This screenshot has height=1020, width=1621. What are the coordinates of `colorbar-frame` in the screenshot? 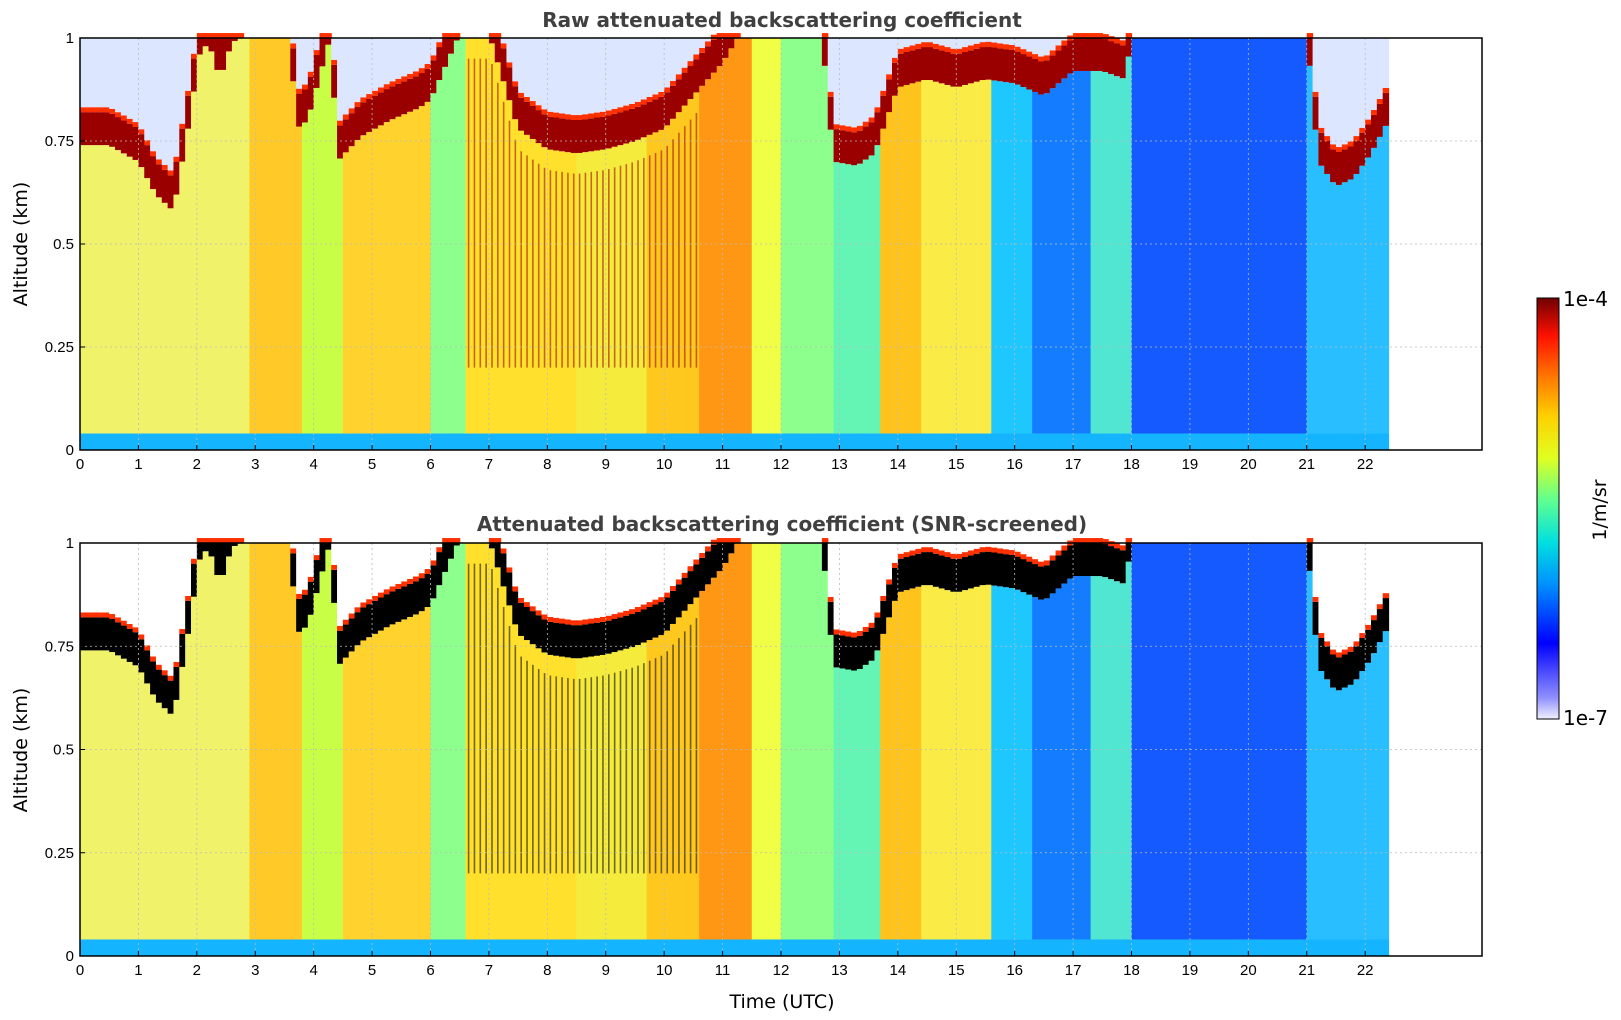 It's located at (1548, 508).